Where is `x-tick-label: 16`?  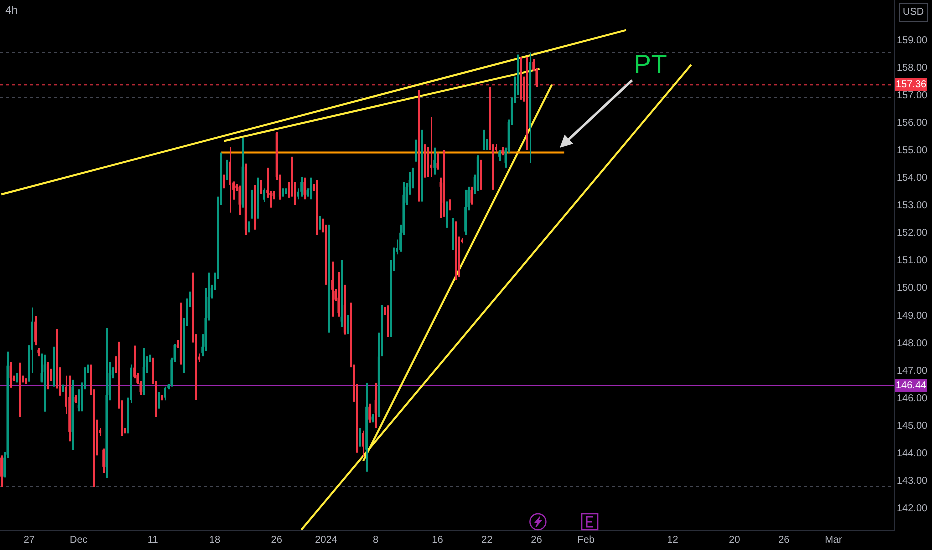
x-tick-label: 16 is located at coordinates (438, 540).